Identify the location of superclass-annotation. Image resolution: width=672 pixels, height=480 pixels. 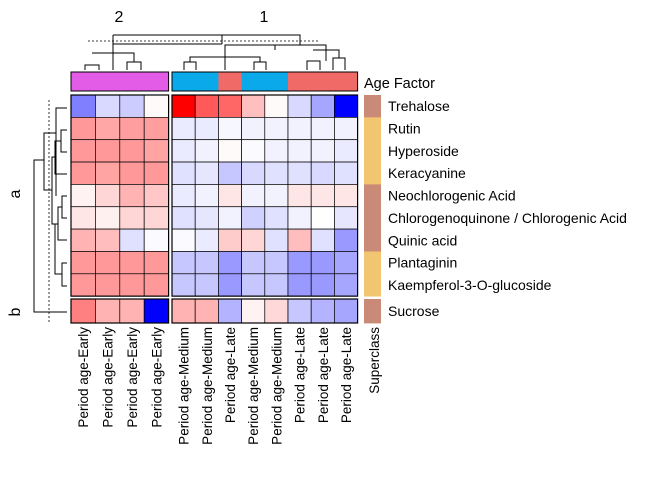
(372, 209).